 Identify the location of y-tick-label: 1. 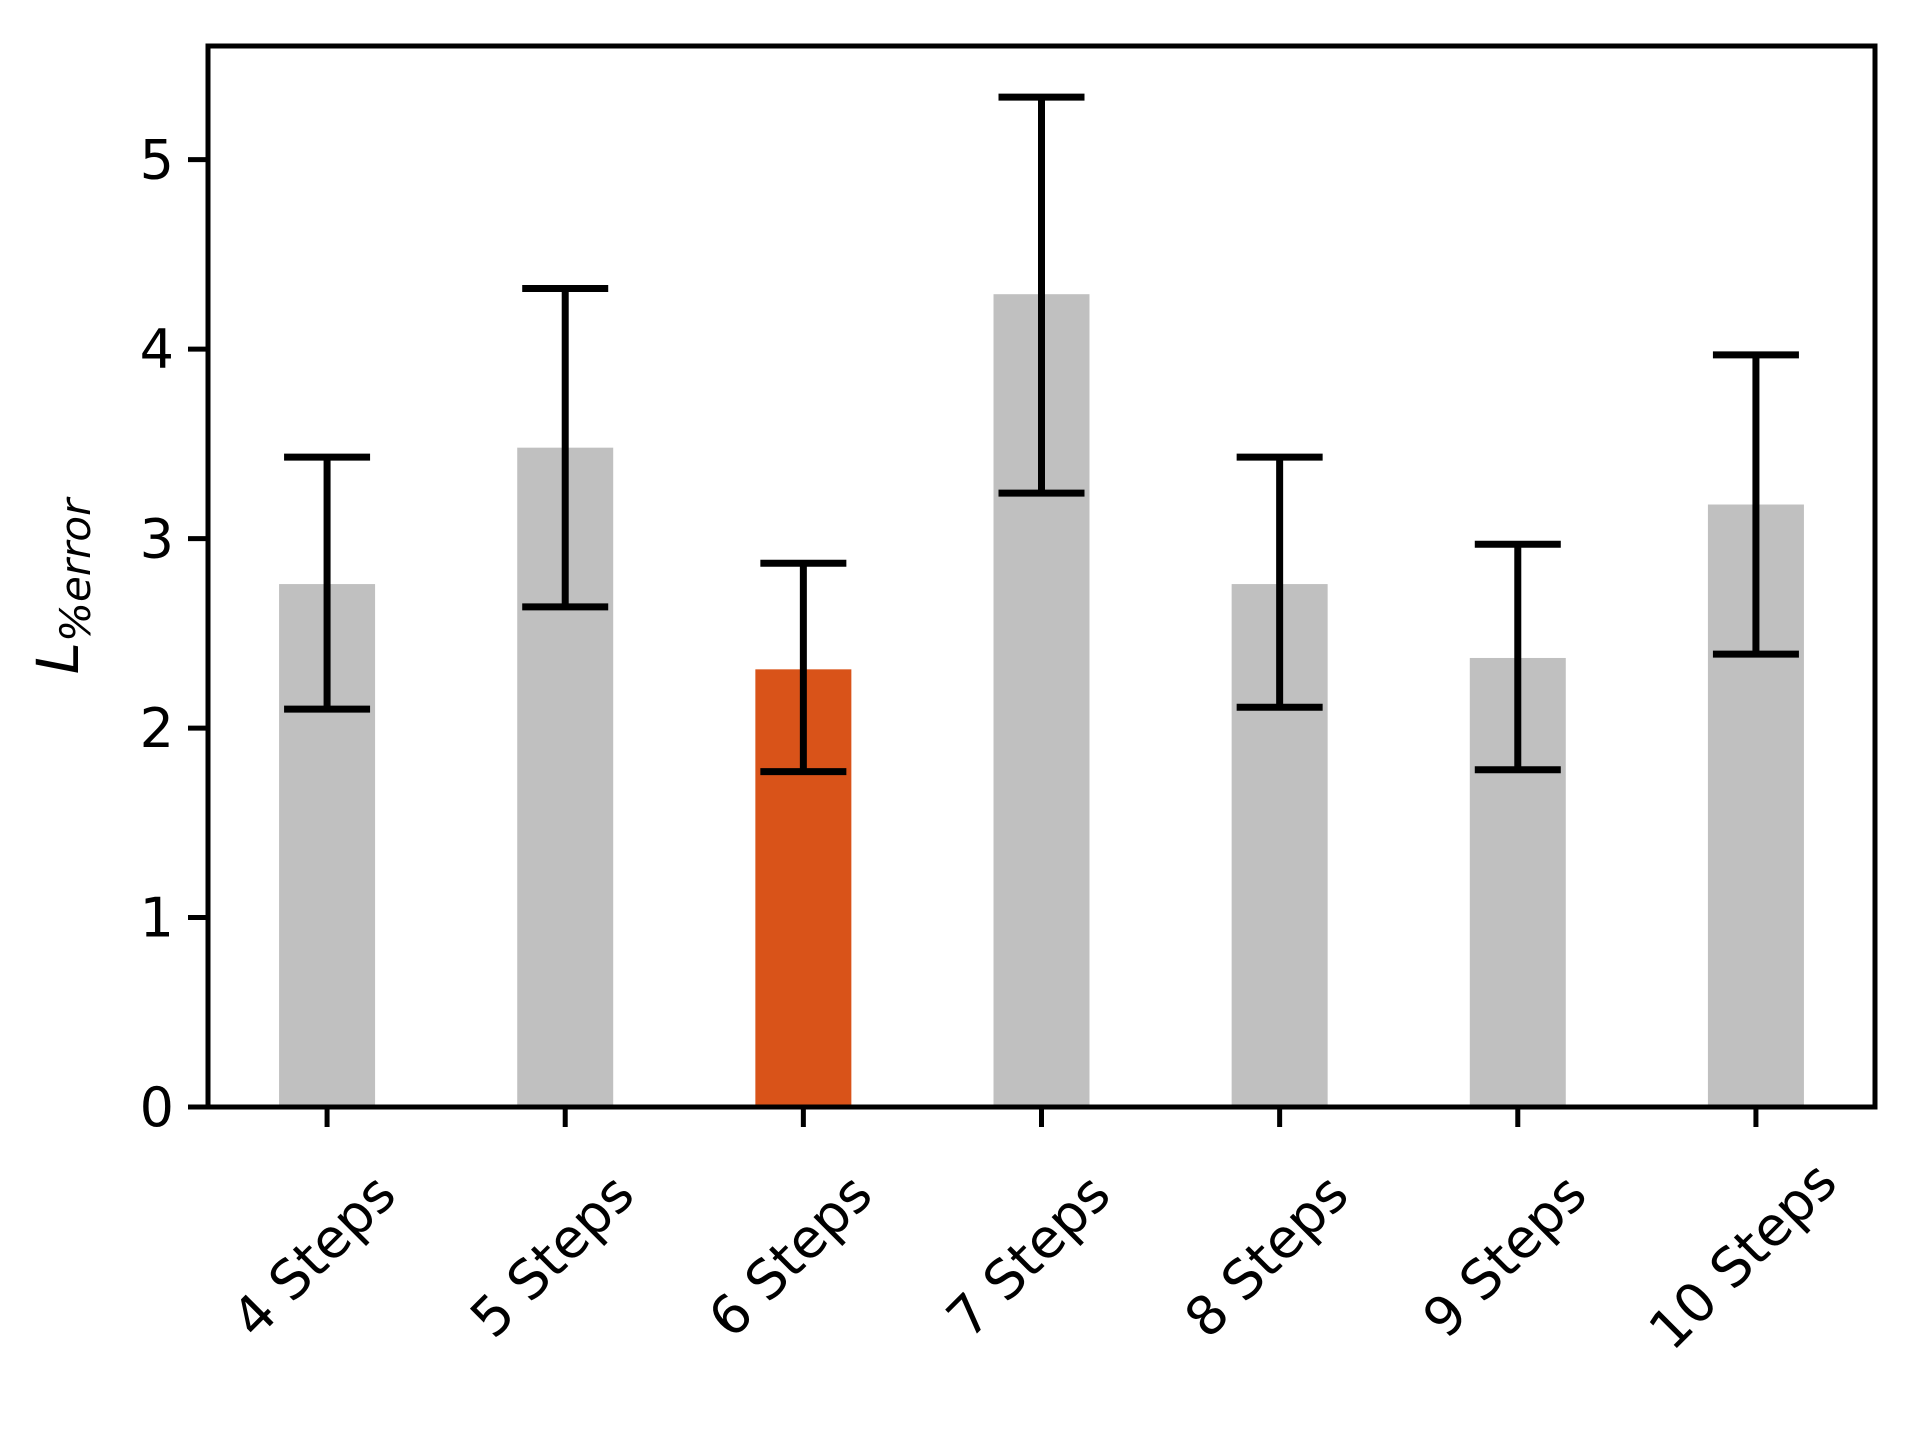
(157, 917).